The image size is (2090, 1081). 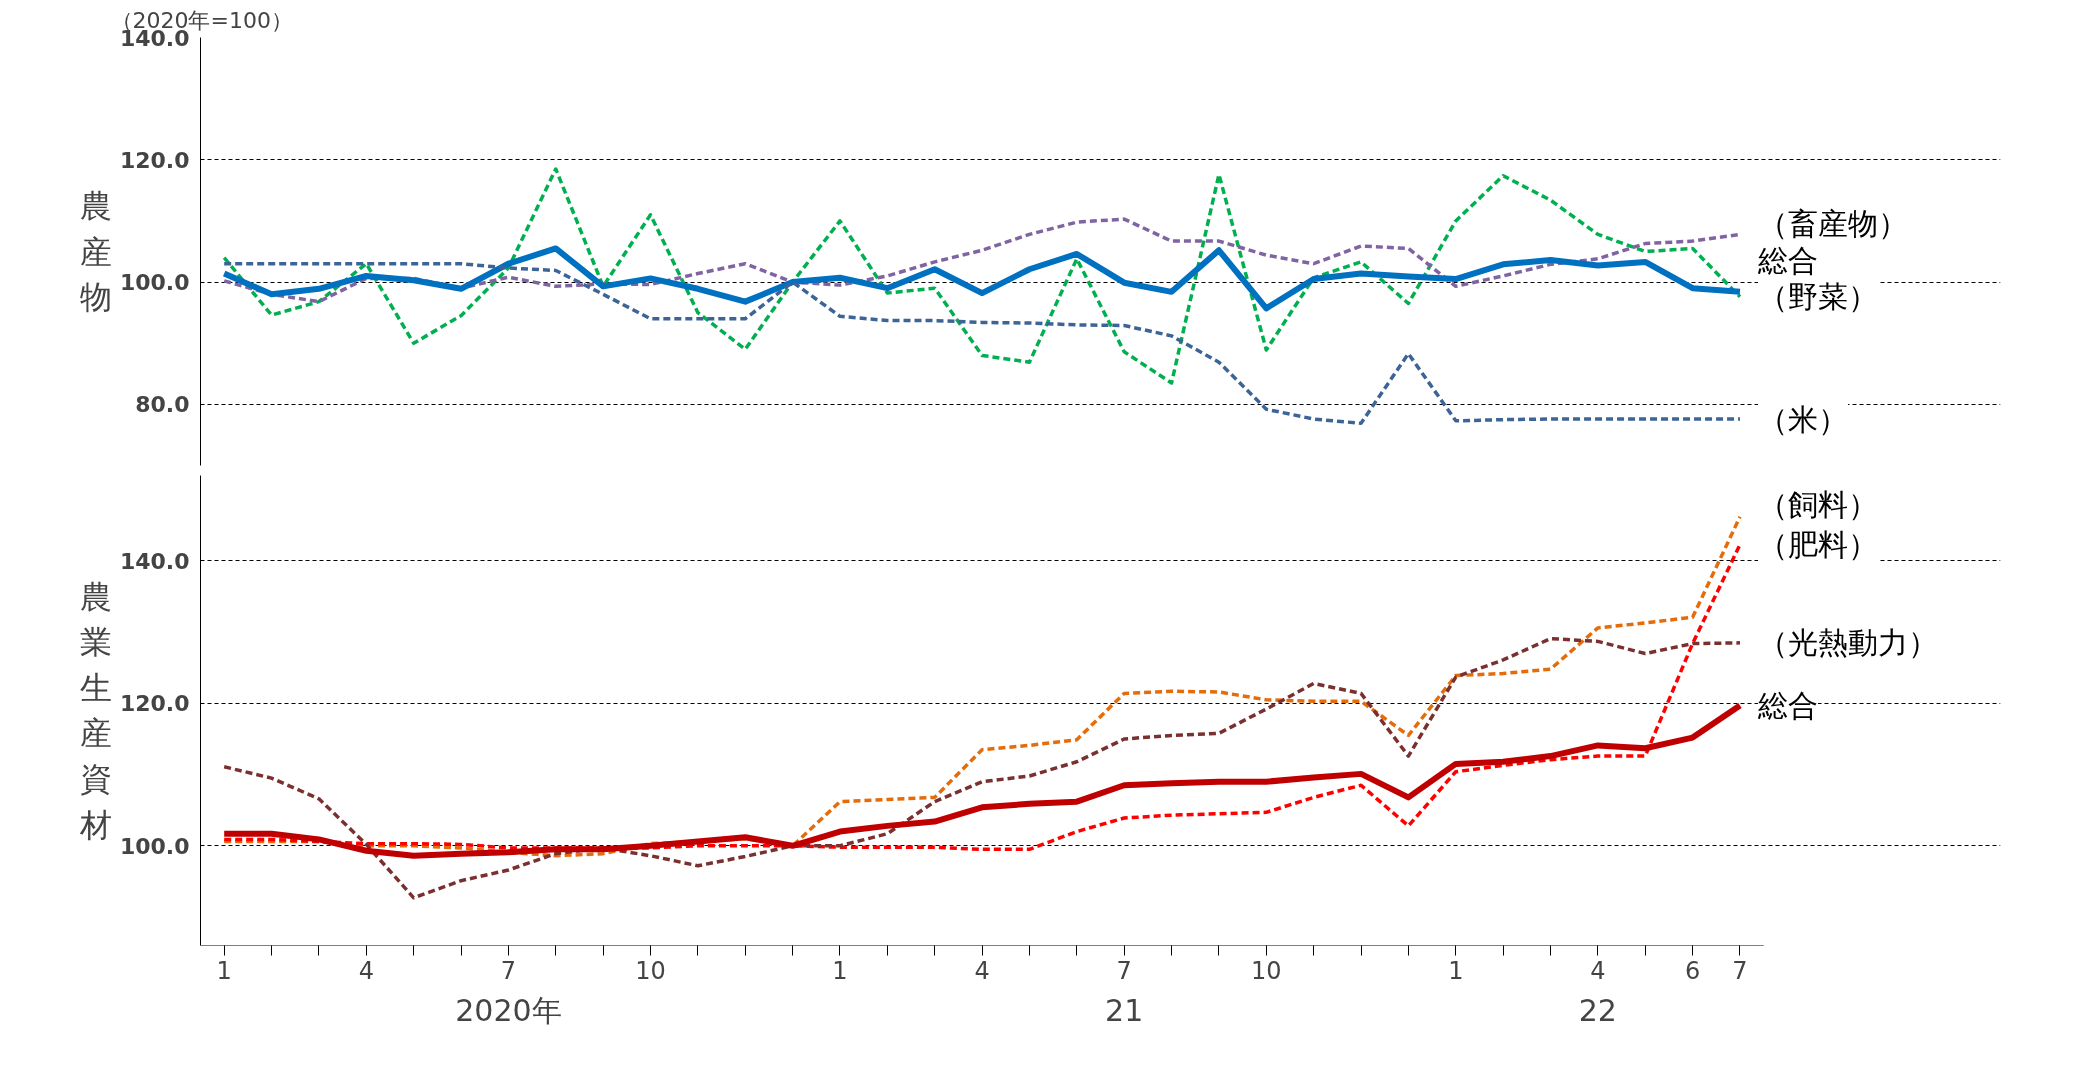 I want to click on y-tick-label: 80.0, so click(x=162, y=405).